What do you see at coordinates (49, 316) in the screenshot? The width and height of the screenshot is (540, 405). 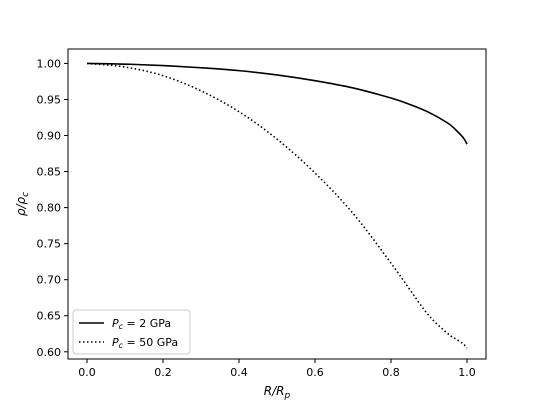 I see `y-tick-label: 0.65` at bounding box center [49, 316].